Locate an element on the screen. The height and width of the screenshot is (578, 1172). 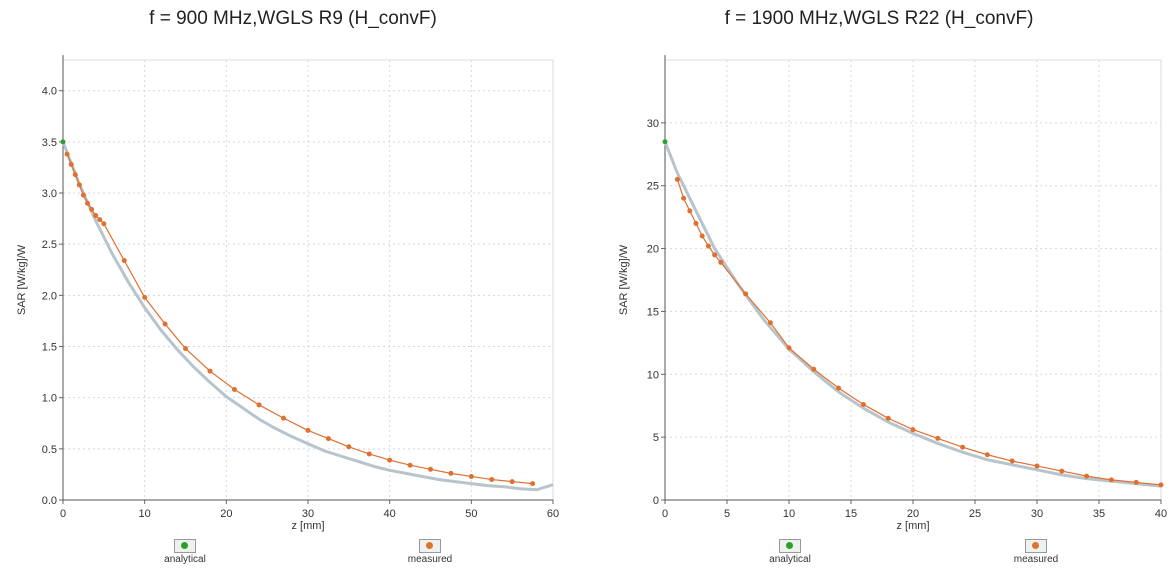
y-tick-label: 4.0 is located at coordinates (49, 92).